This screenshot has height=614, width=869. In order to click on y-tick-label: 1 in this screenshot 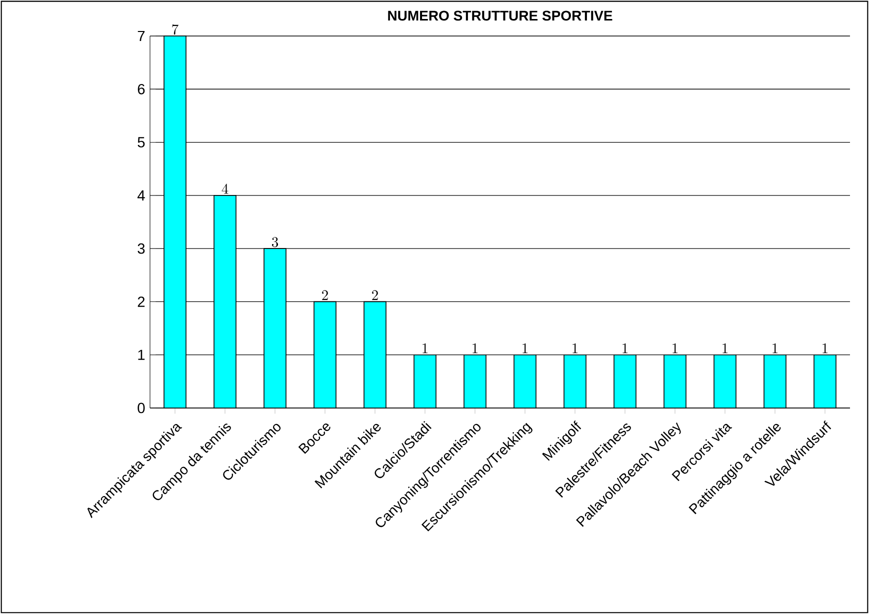, I will do `click(141, 355)`.